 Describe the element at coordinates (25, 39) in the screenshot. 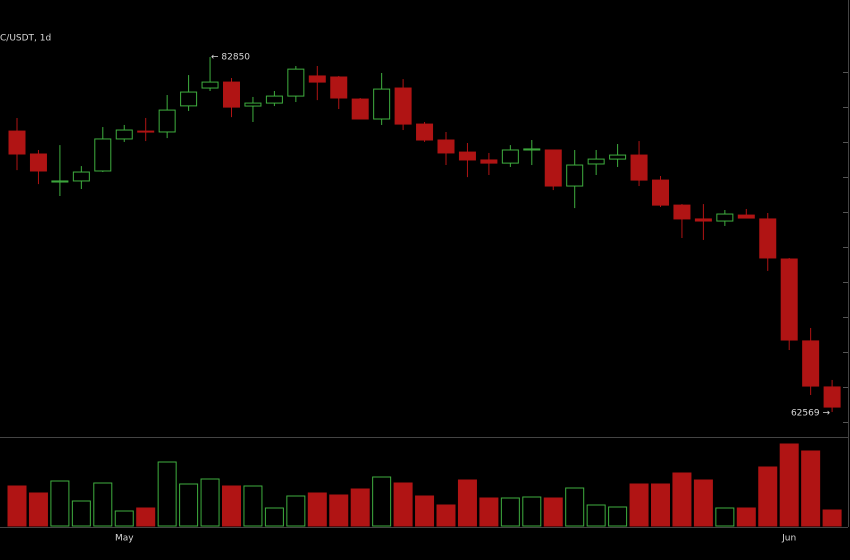

I see `chart-title: C/USDT, 1d` at that location.